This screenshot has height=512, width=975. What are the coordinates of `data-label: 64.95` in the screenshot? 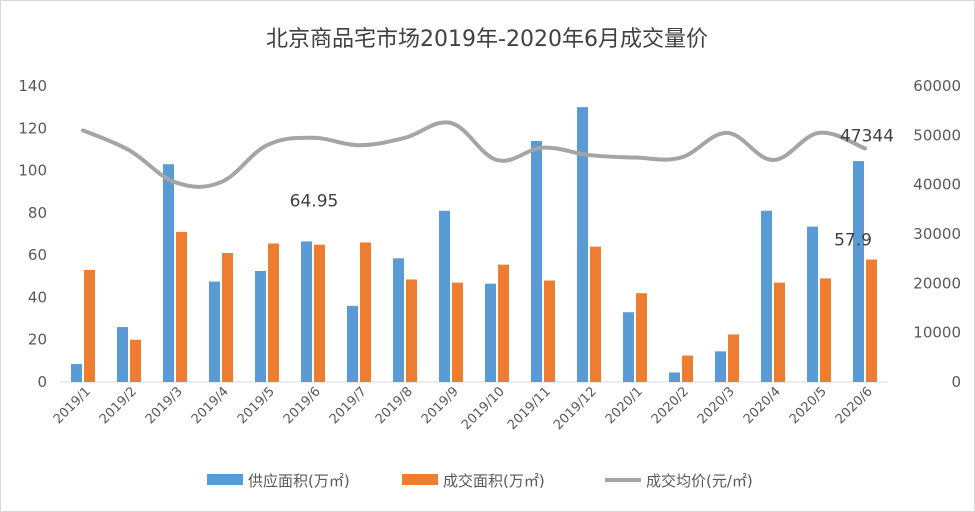 It's located at (314, 202).